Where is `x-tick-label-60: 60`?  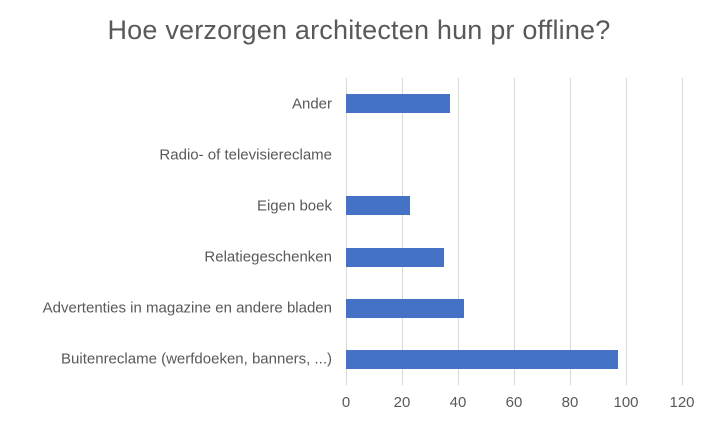 x-tick-label-60: 60 is located at coordinates (514, 402).